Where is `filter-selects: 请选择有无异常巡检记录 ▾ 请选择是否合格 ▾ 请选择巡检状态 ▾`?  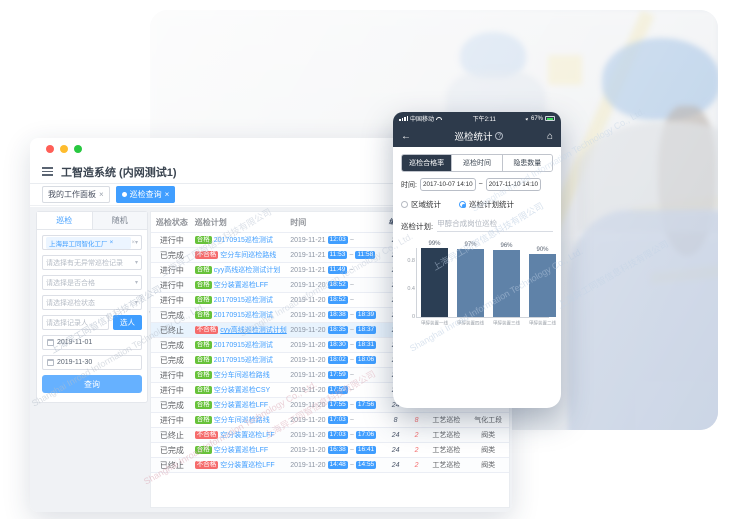 filter-selects: 请选择有无异常巡检记录 ▾ 请选择是否合格 ▾ 请选择巡检状态 ▾ is located at coordinates (92, 282).